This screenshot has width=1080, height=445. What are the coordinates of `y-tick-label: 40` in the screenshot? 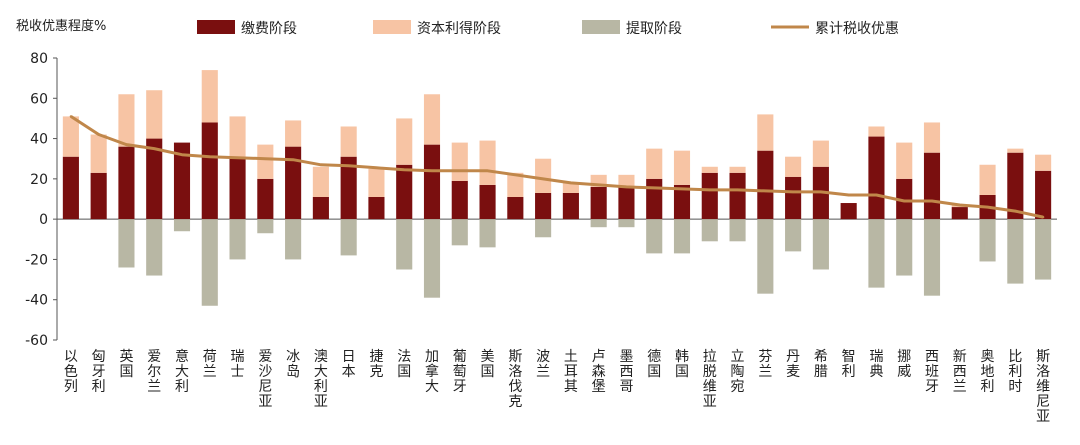 It's located at (39, 140).